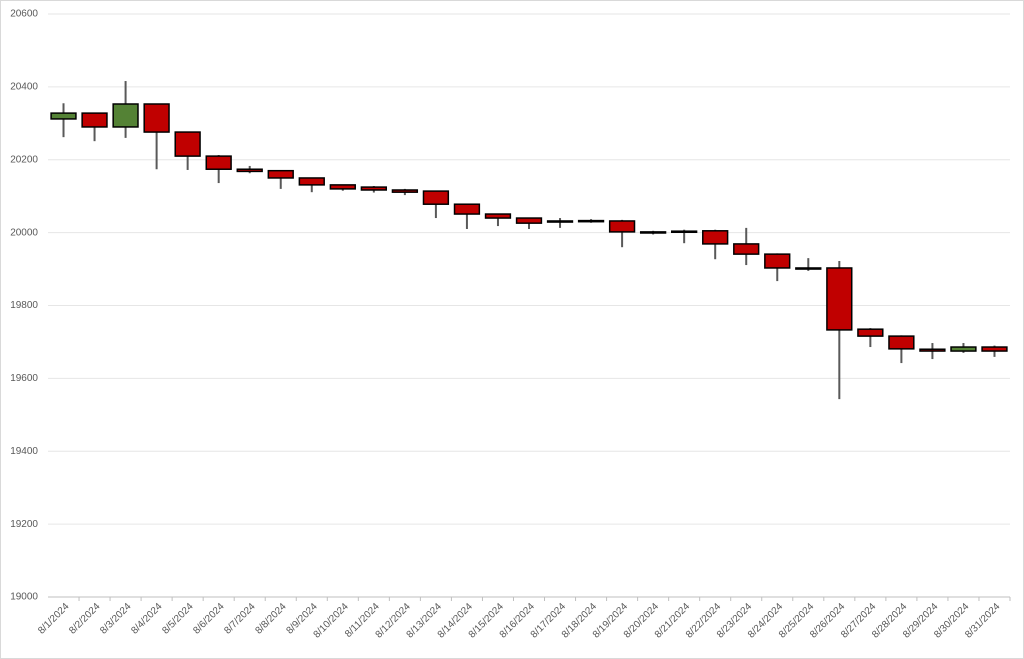 The height and width of the screenshot is (659, 1024). Describe the element at coordinates (24, 305) in the screenshot. I see `y-tick-label: 19800` at that location.